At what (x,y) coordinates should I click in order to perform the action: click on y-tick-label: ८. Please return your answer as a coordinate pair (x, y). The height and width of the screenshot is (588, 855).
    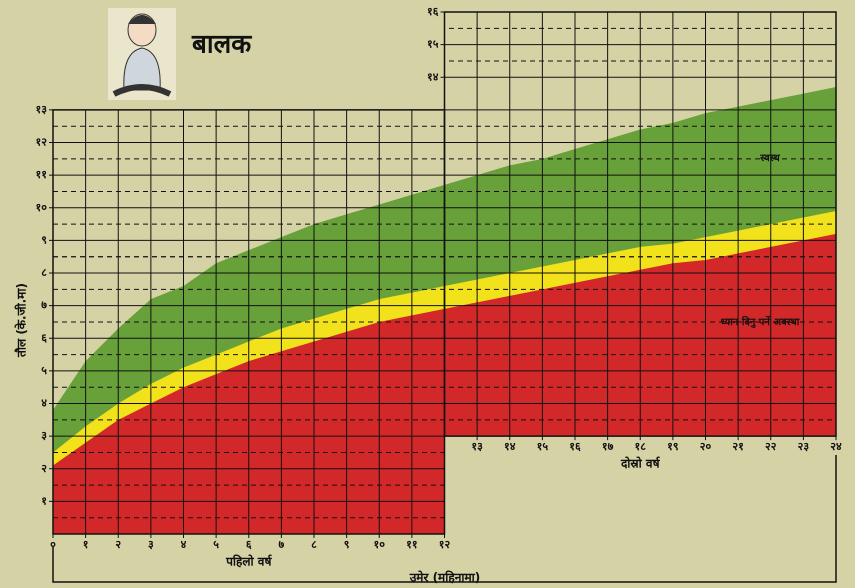
    Looking at the image, I should click on (44, 272).